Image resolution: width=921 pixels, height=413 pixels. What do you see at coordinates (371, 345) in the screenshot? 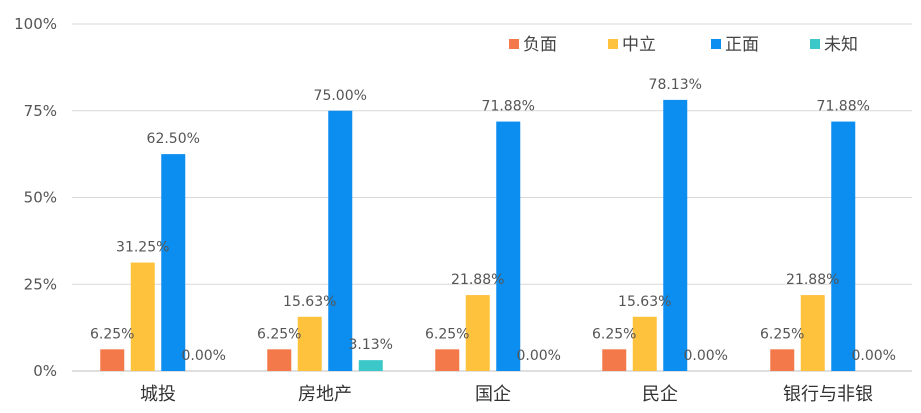
I see `data-label: 3.13%` at bounding box center [371, 345].